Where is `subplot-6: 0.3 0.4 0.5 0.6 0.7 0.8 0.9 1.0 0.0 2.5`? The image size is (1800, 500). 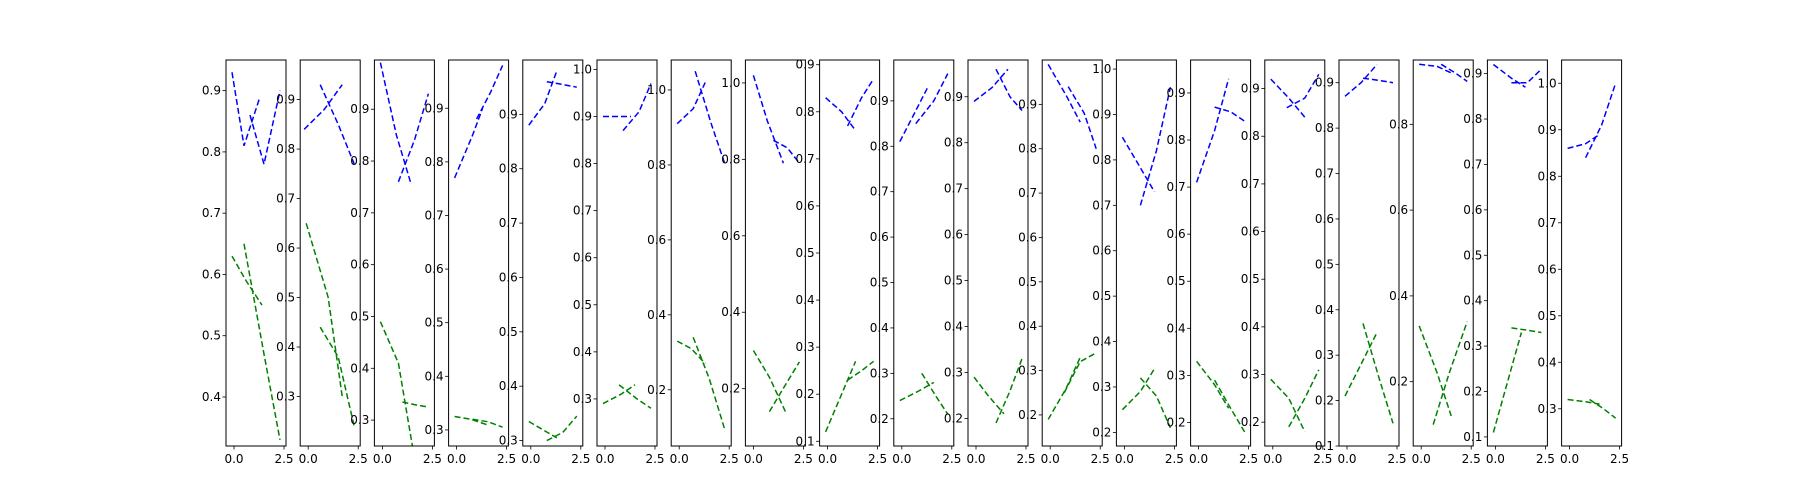 subplot-6: 0.3 0.4 0.5 0.6 0.7 0.8 0.9 1.0 0.0 2.5 is located at coordinates (619, 262).